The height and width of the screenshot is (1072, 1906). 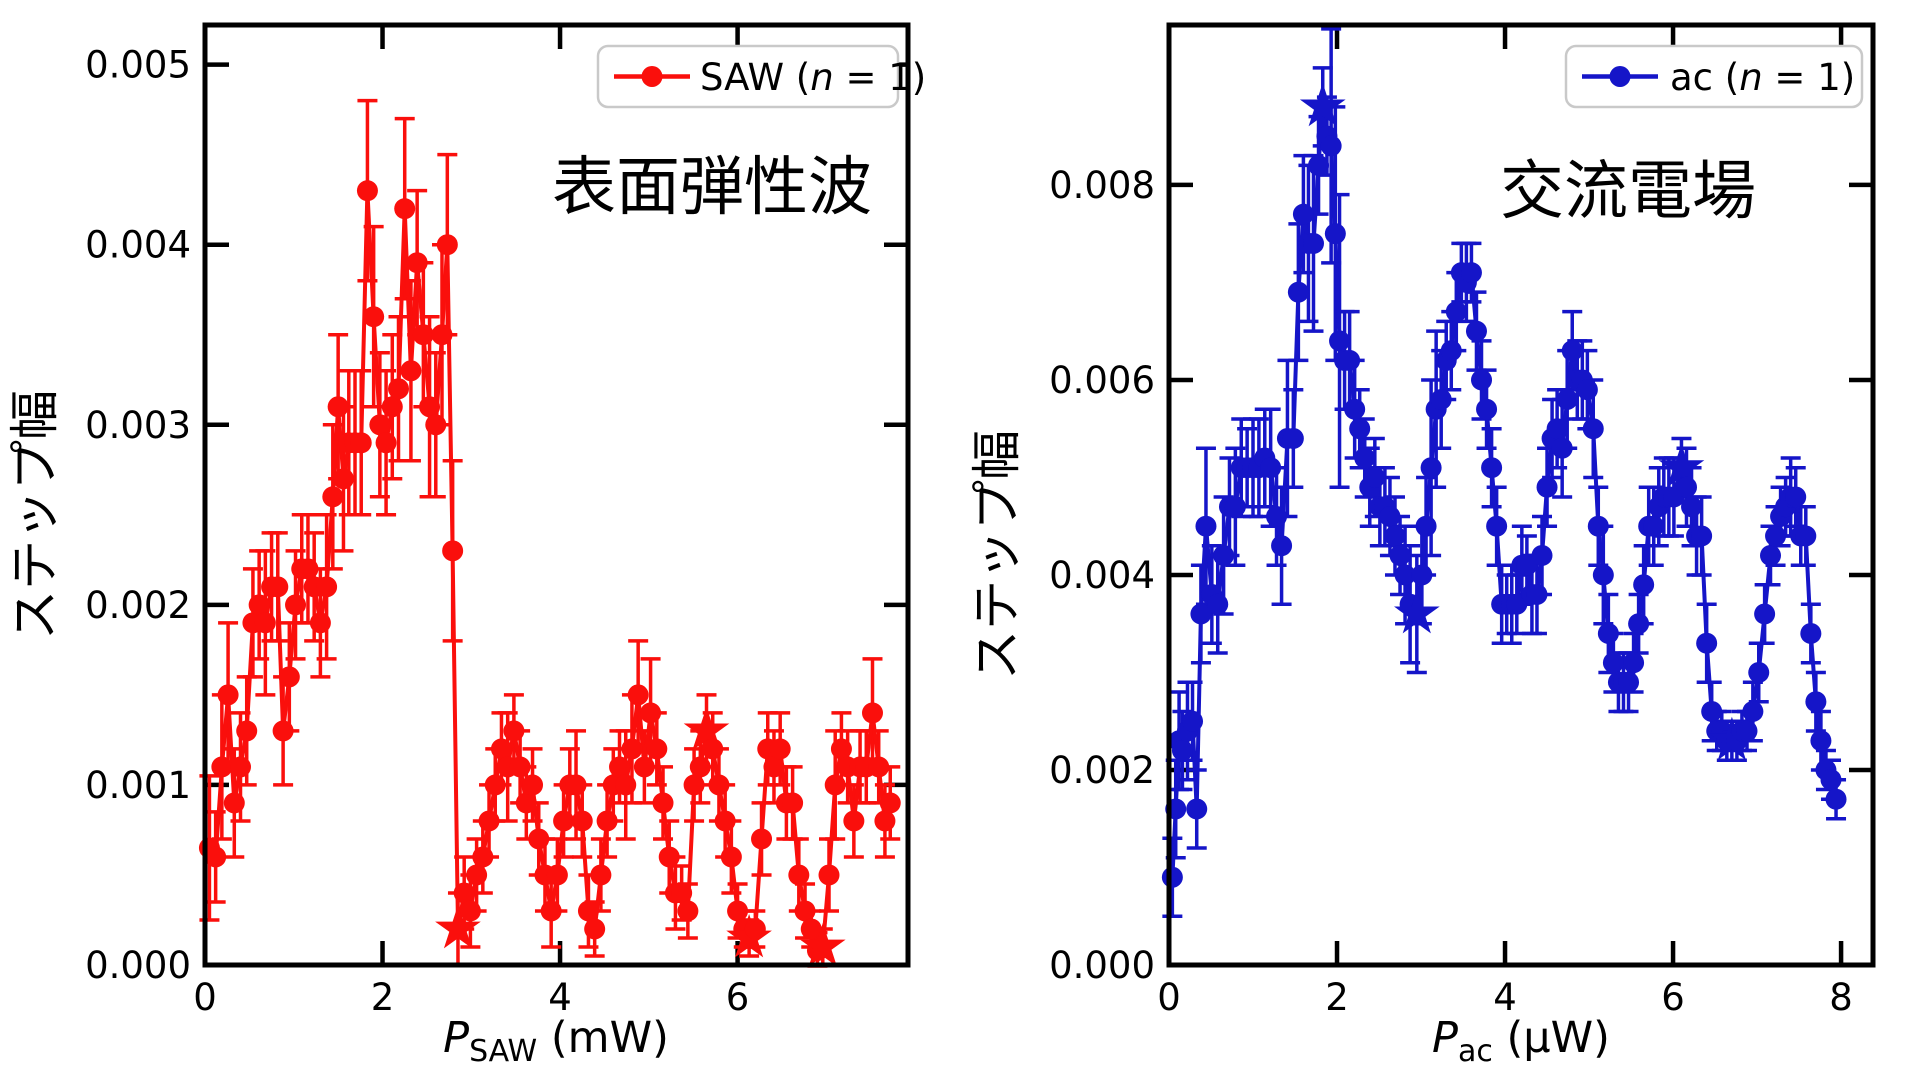 I want to click on x-tick-label: 8, so click(x=1841, y=997).